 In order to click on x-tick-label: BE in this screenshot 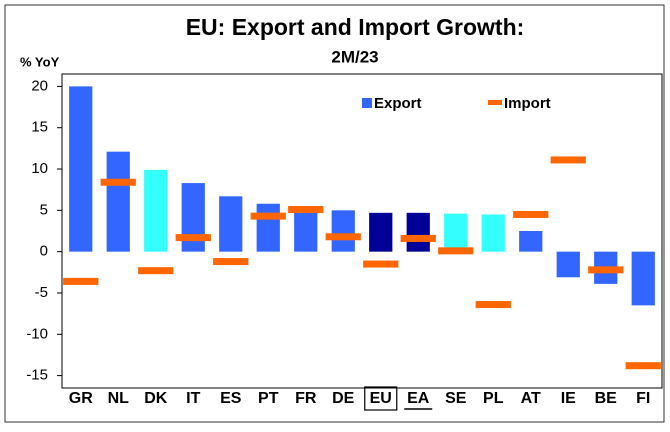, I will do `click(606, 398)`.